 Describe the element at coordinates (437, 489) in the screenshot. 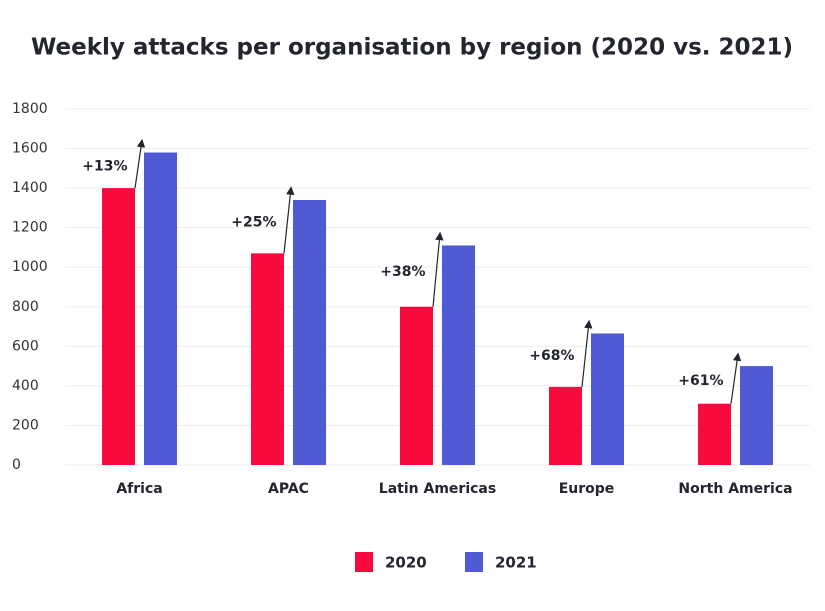

I see `x-tick-label: Latin Americas` at that location.